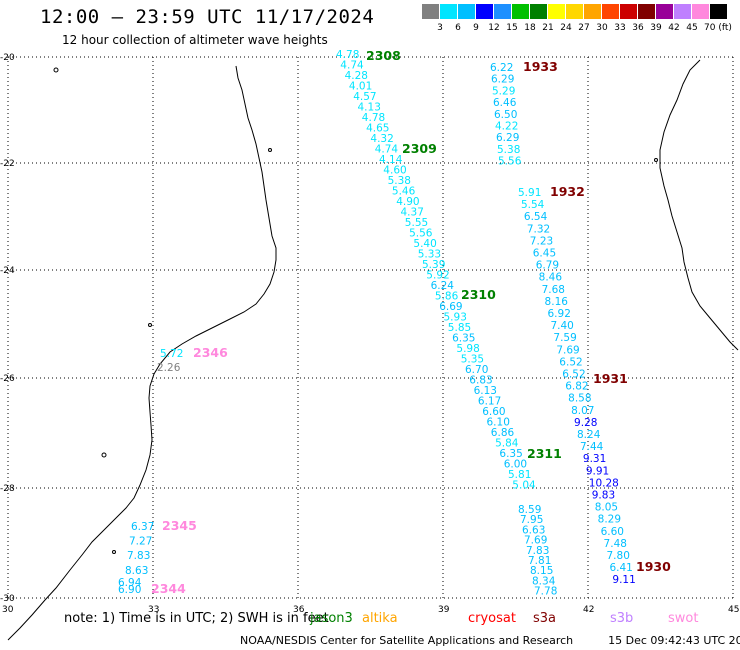 The width and height of the screenshot is (740, 650). I want to click on color-scale-label: 9, so click(476, 28).